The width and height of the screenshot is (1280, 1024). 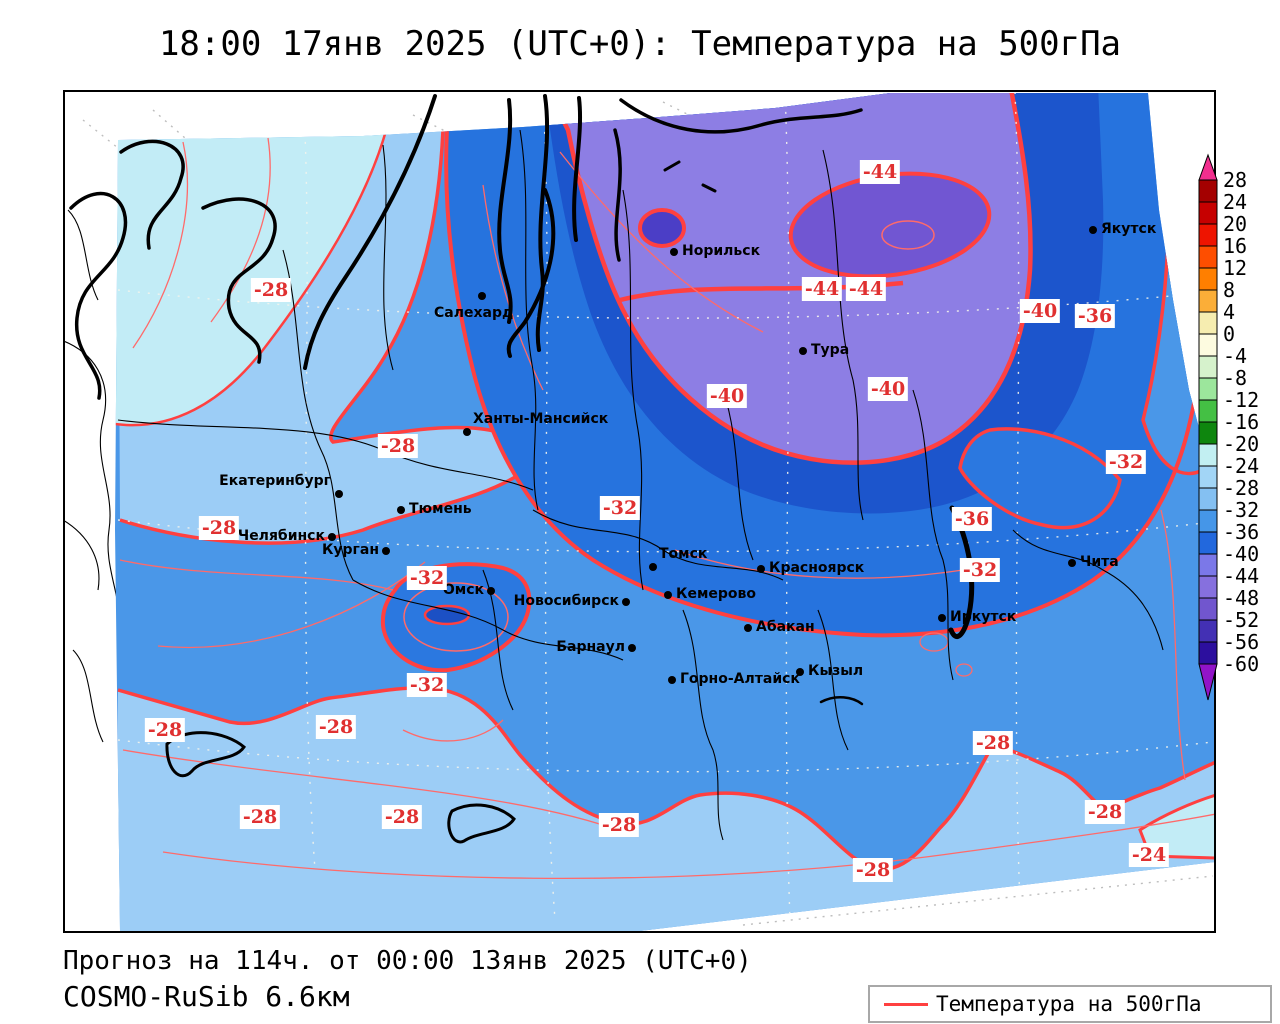 I want to click on colorbar-tick-label: -16, so click(x=1241, y=422).